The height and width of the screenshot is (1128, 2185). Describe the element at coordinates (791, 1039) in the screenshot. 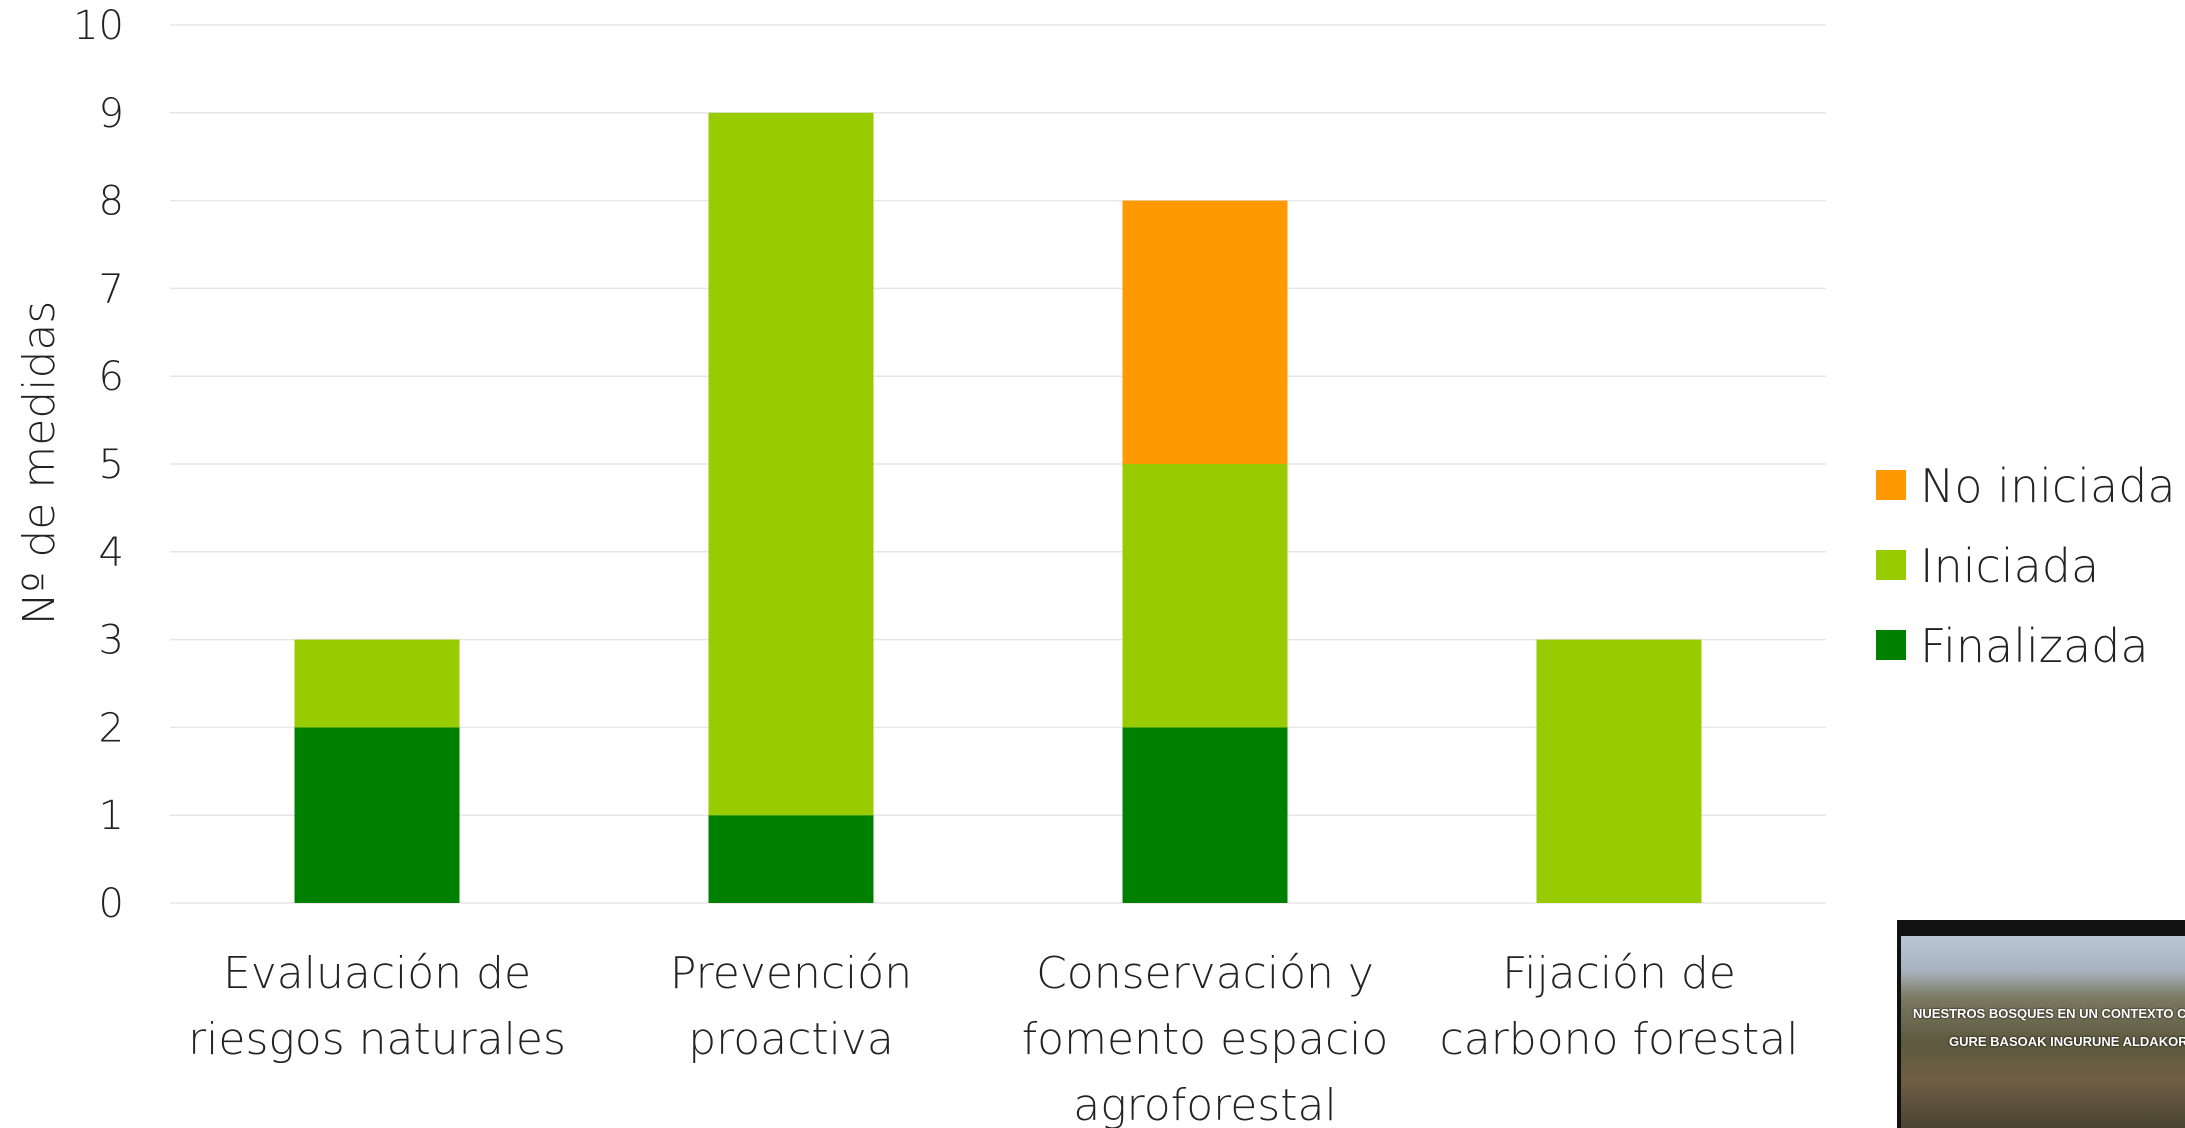

I see `x-category-label: proactiva` at that location.